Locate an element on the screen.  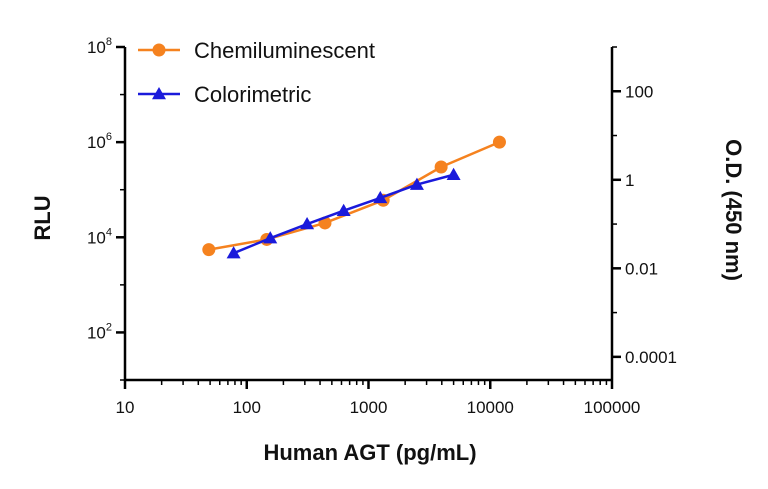
series-colorimetric is located at coordinates (343, 213).